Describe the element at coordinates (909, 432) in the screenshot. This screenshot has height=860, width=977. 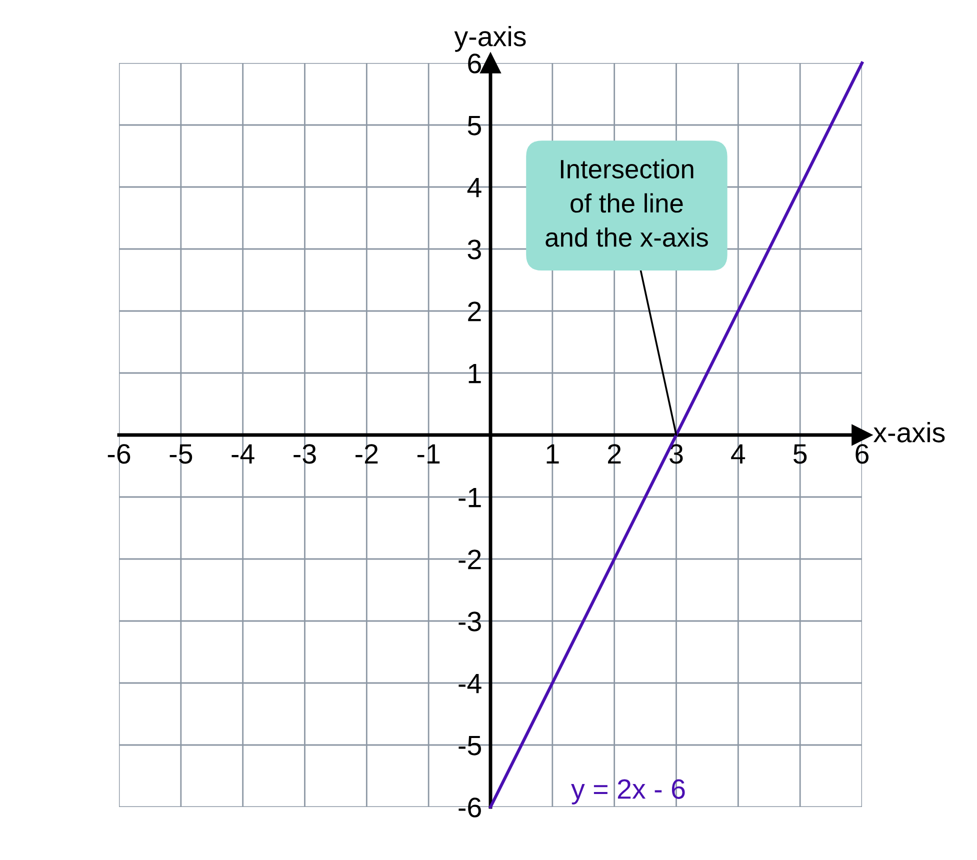
I see `x-axis-title: x-axis` at that location.